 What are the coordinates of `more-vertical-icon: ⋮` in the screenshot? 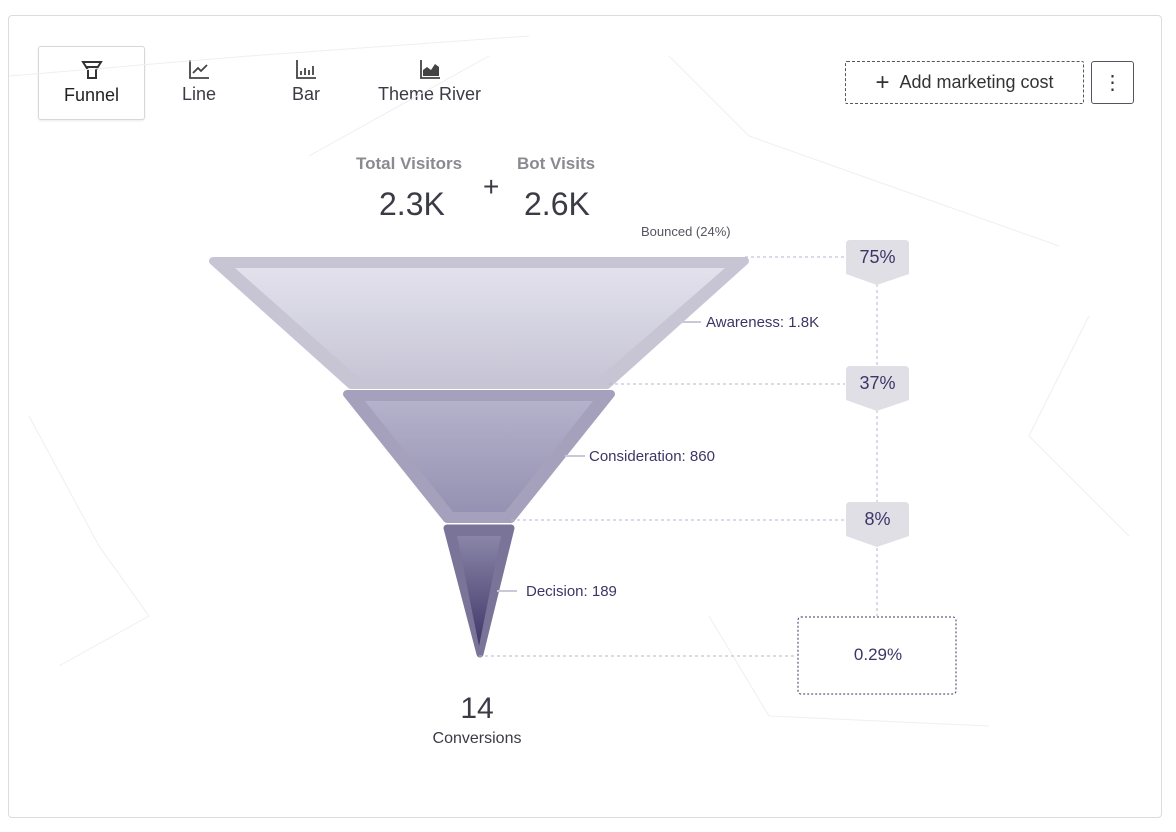 It's located at (1112, 83).